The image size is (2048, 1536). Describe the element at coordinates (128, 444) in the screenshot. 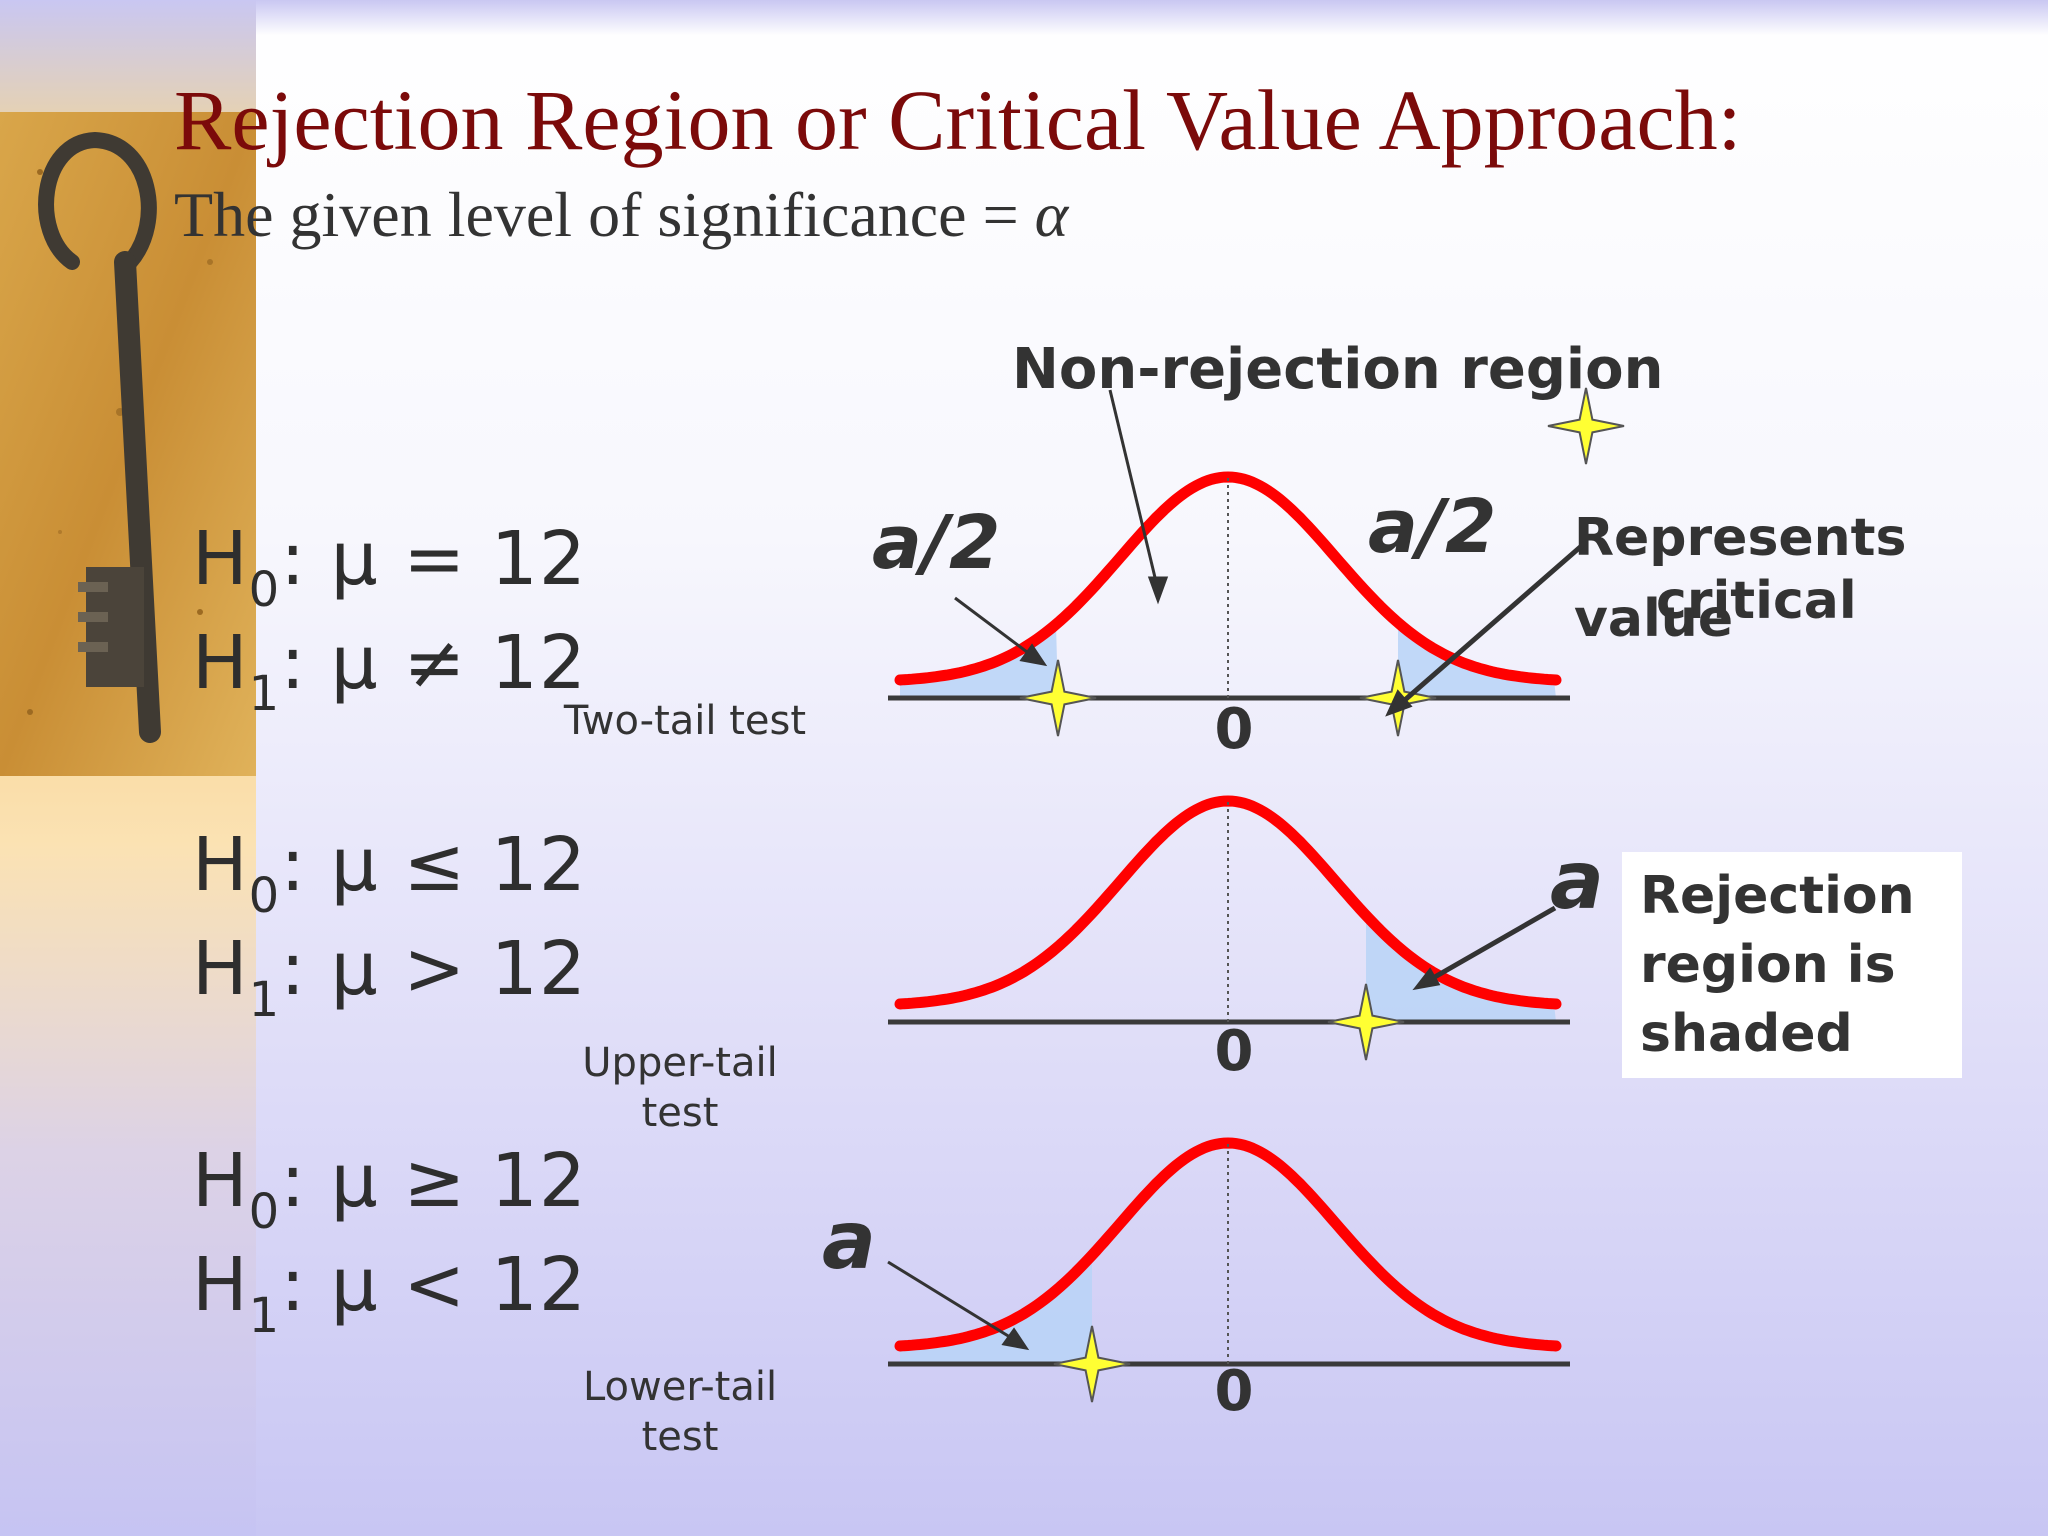

I see `antique-key-image` at that location.